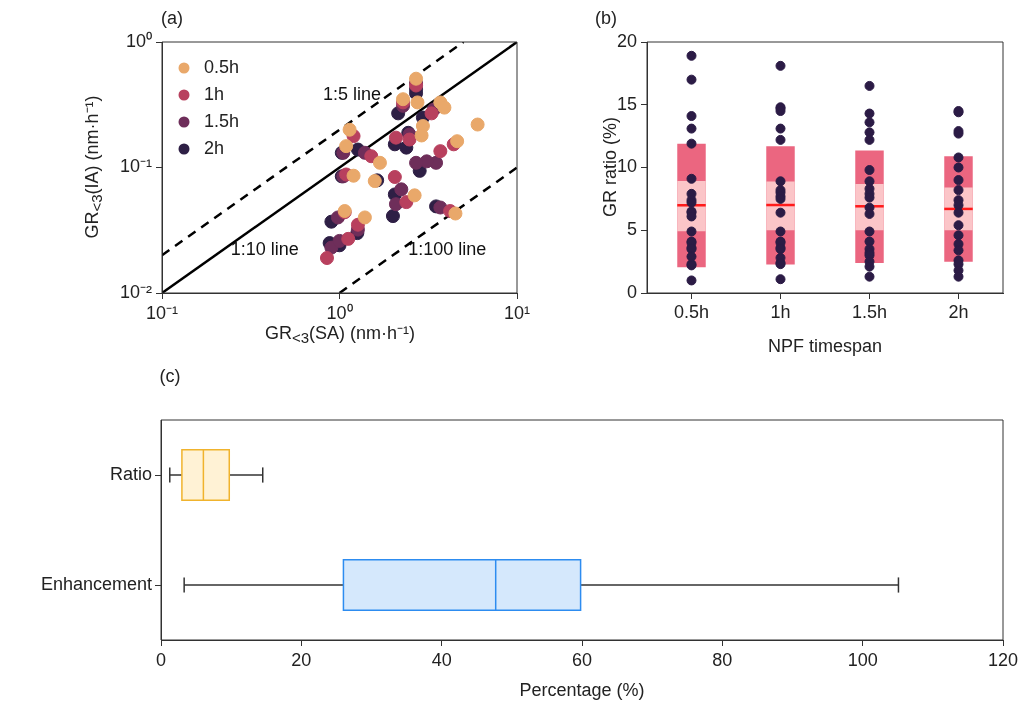  Describe the element at coordinates (161, 659) in the screenshot. I see `x-tick-label: 0` at that location.